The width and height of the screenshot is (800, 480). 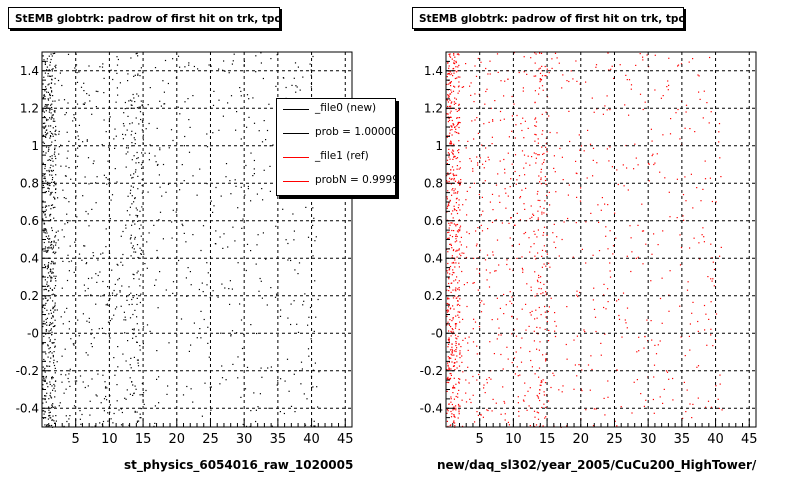 I want to click on x-tick-label: 10, so click(x=109, y=439).